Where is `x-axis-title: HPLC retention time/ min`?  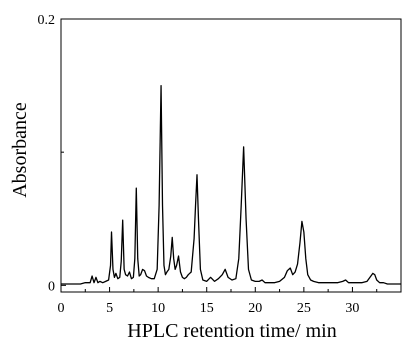 x-axis-title: HPLC retention time/ min is located at coordinates (231, 331).